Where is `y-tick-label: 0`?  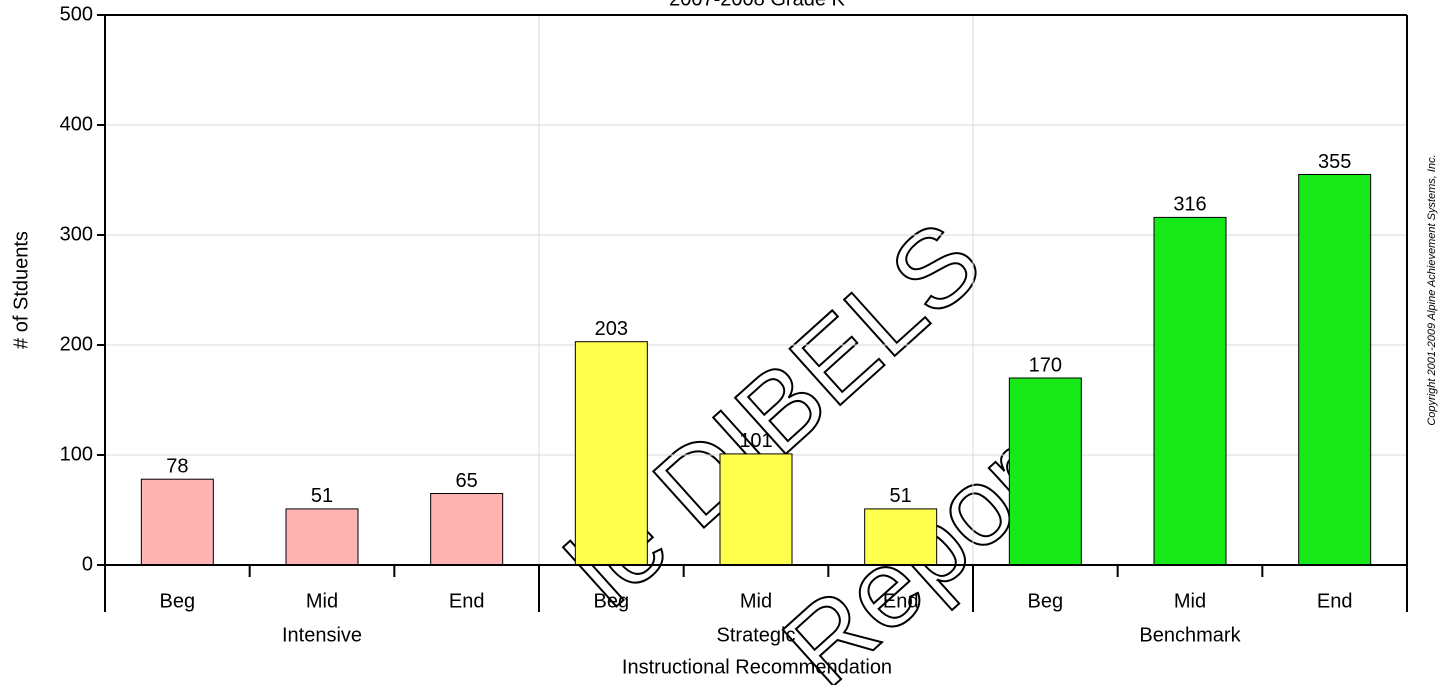
y-tick-label: 0 is located at coordinates (87, 564).